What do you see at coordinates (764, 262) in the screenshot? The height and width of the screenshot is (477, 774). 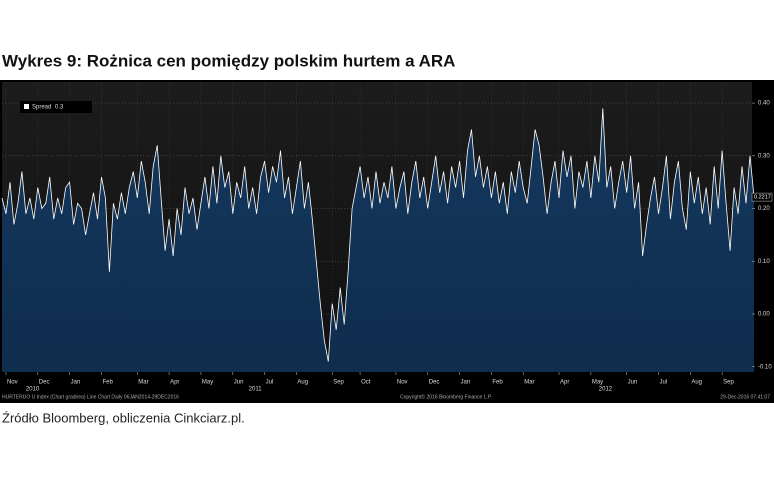 I see `y-tick-label: 0.10` at bounding box center [764, 262].